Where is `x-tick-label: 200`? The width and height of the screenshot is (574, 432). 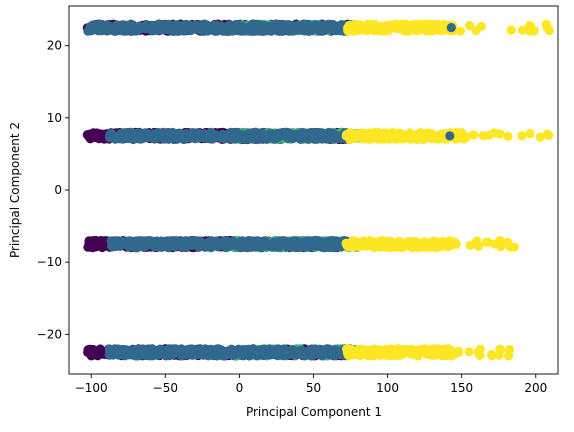 x-tick-label: 200 is located at coordinates (535, 388).